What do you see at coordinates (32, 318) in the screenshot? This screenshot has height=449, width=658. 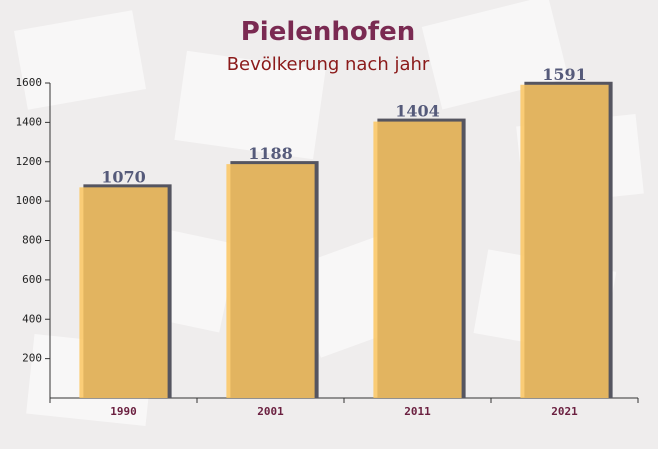 I see `y-tick-label: 400` at bounding box center [32, 318].